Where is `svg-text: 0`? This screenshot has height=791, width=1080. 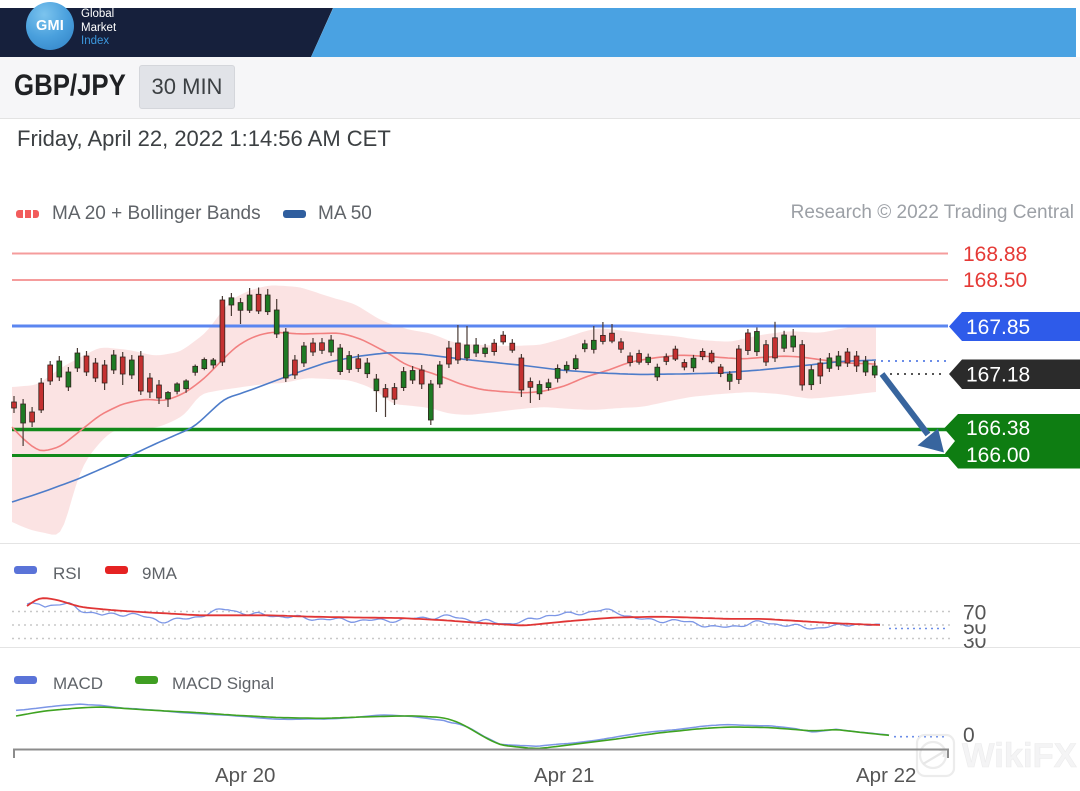 svg-text: 0 is located at coordinates (969, 735).